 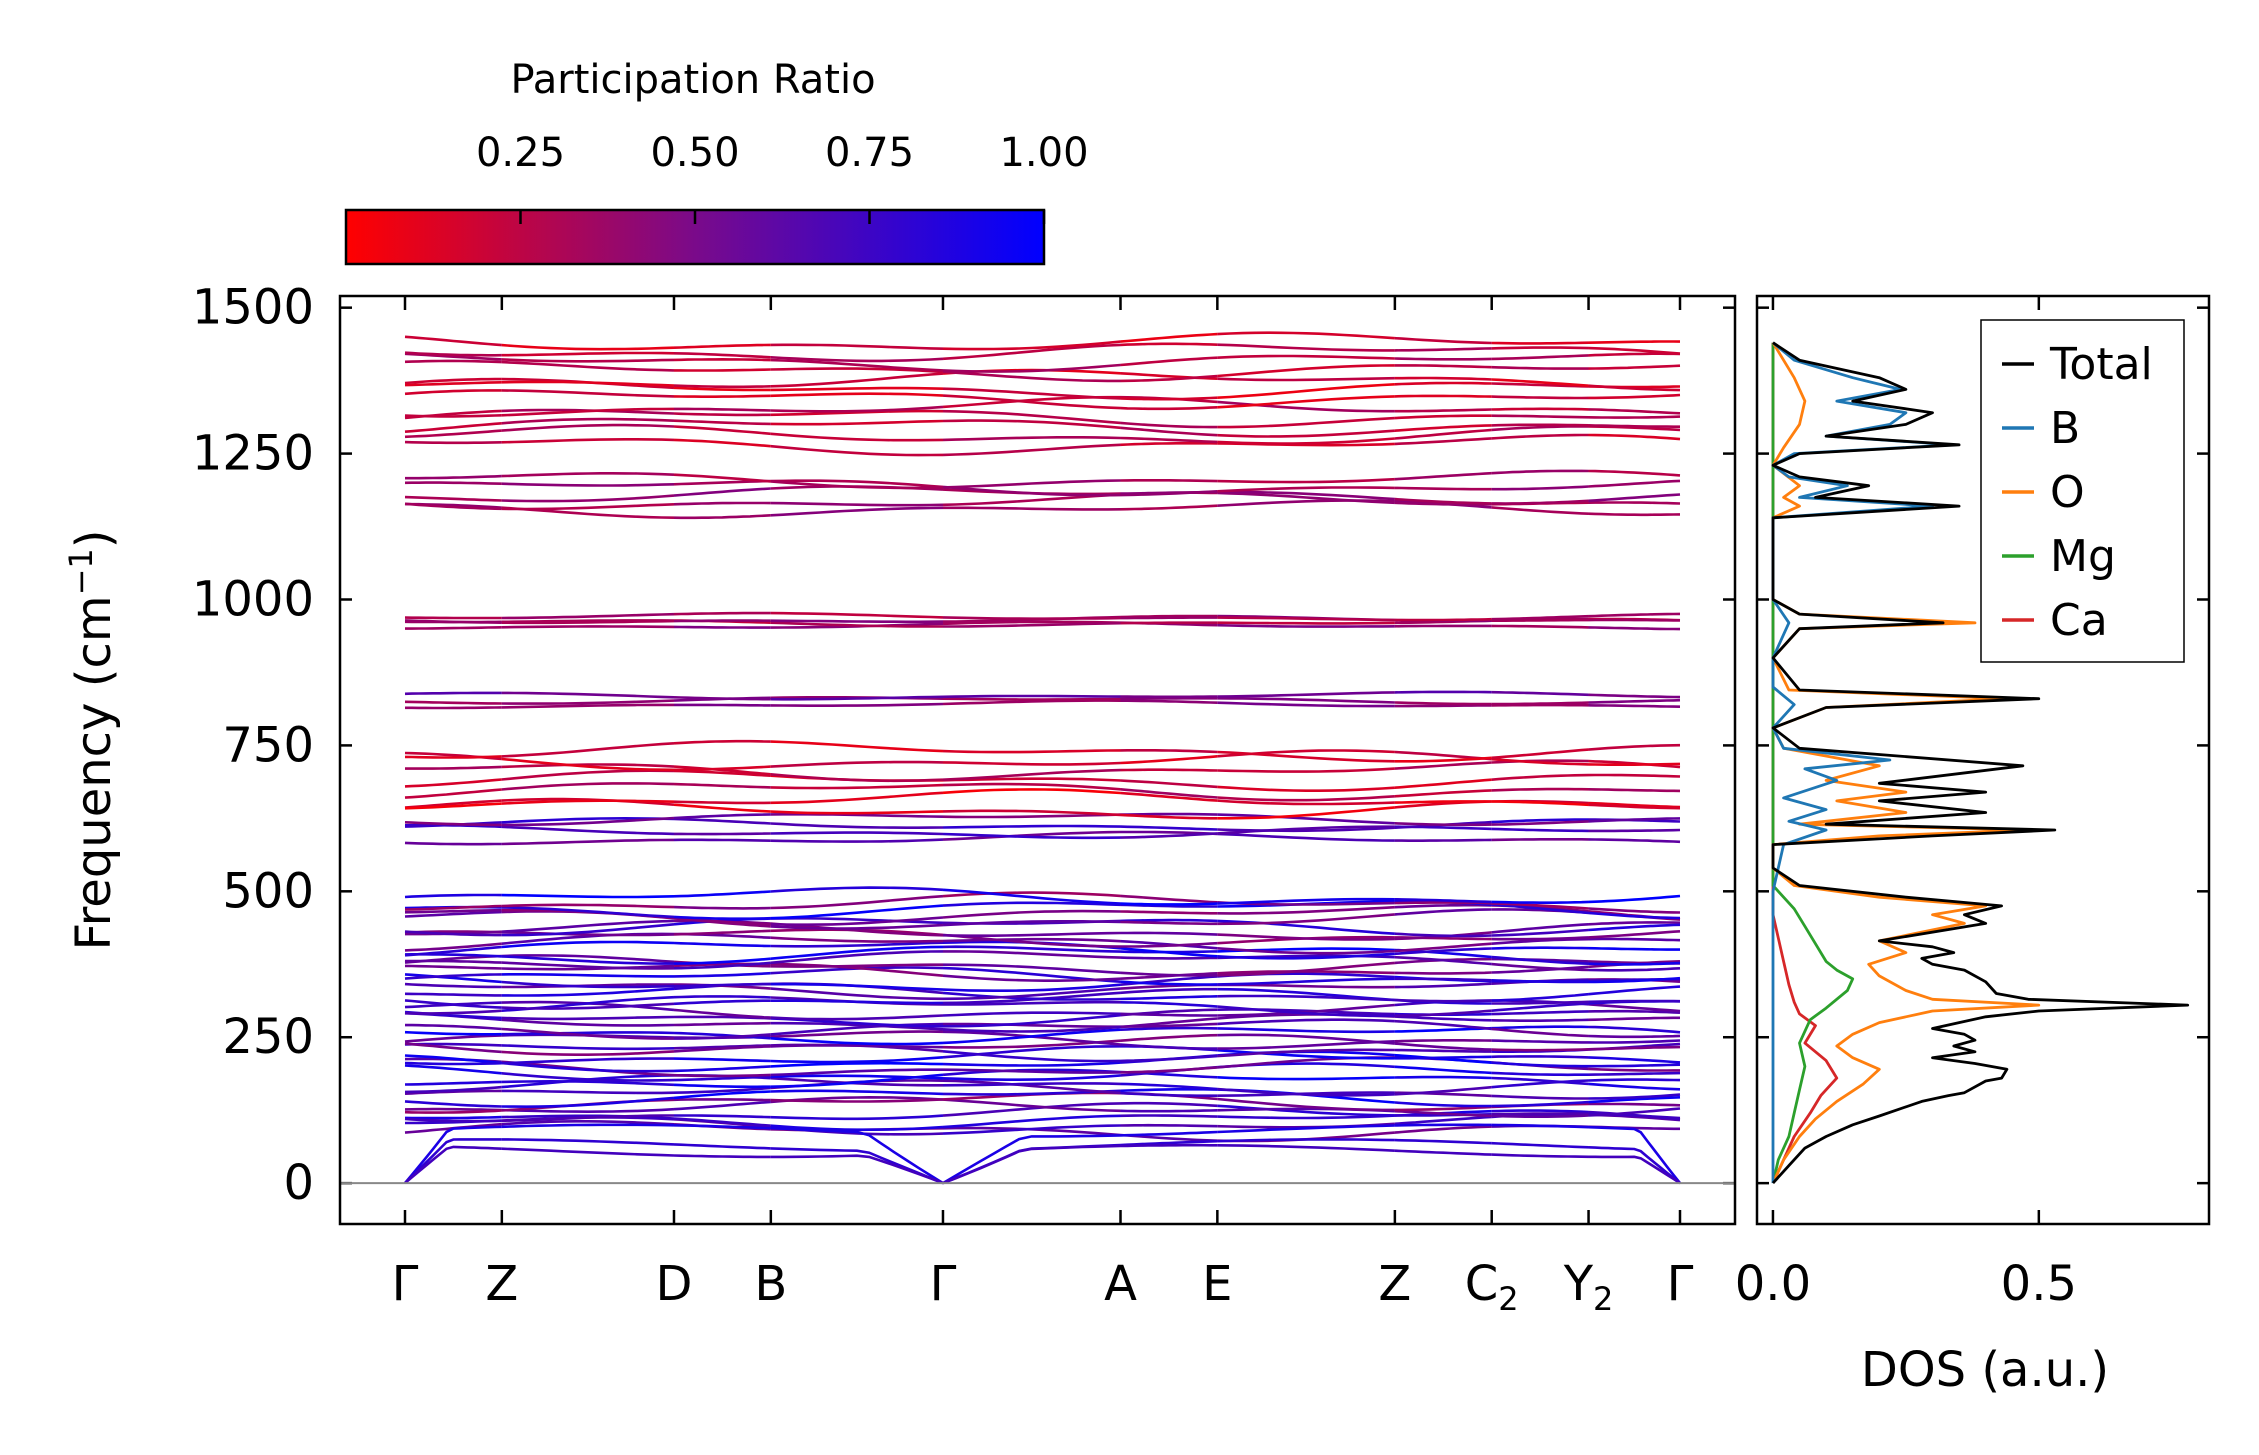 I want to click on colorbar-tick-label: 1.00, so click(x=1043, y=153).